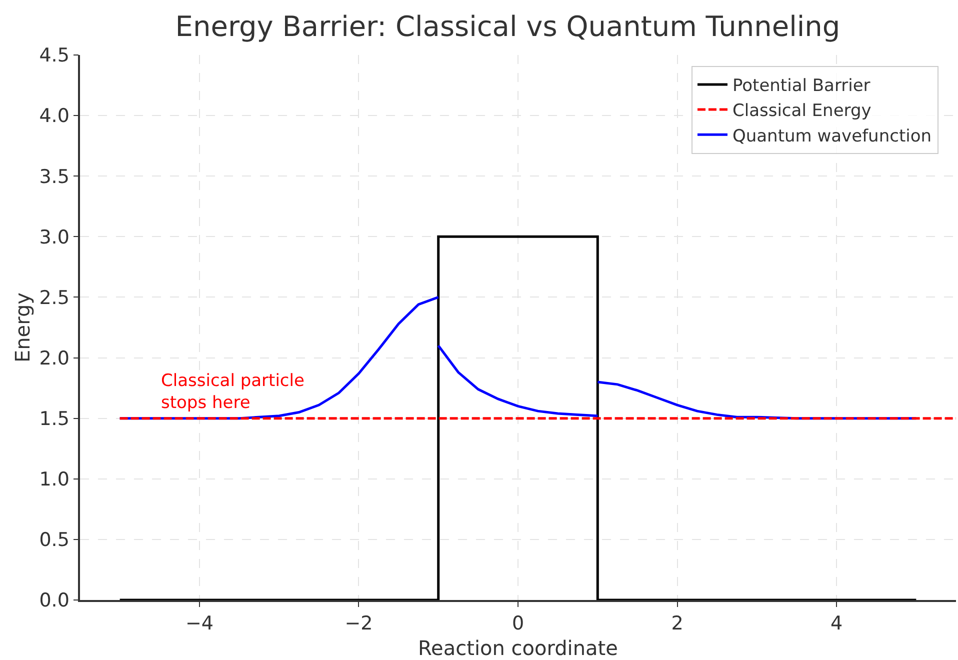  Describe the element at coordinates (518, 381) in the screenshot. I see `line-series` at that location.